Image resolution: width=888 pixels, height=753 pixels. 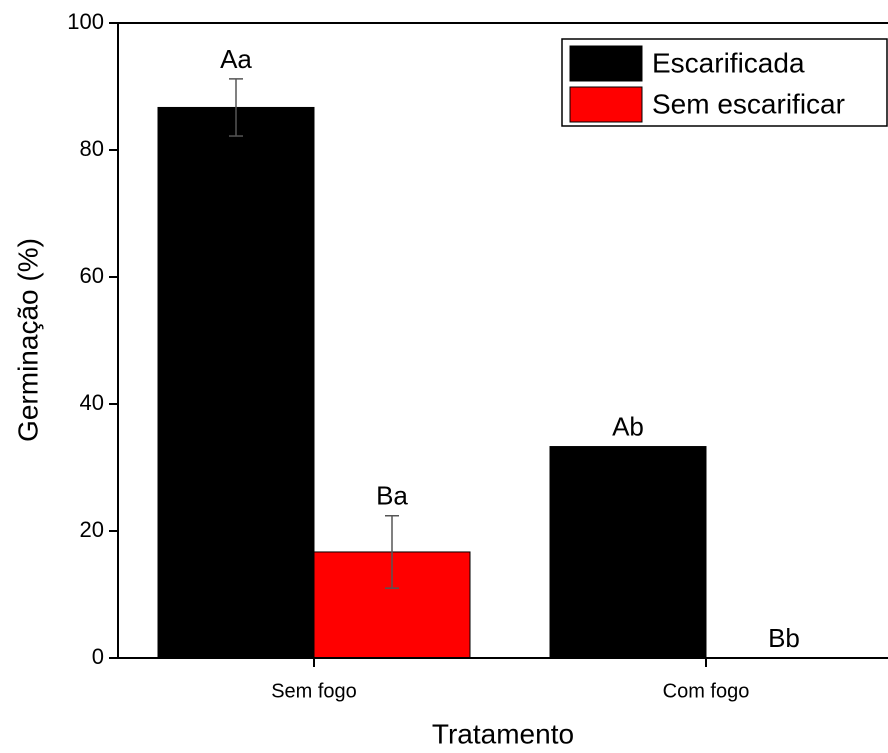 What do you see at coordinates (314, 691) in the screenshot?
I see `x-tick-label: Sem fogo` at bounding box center [314, 691].